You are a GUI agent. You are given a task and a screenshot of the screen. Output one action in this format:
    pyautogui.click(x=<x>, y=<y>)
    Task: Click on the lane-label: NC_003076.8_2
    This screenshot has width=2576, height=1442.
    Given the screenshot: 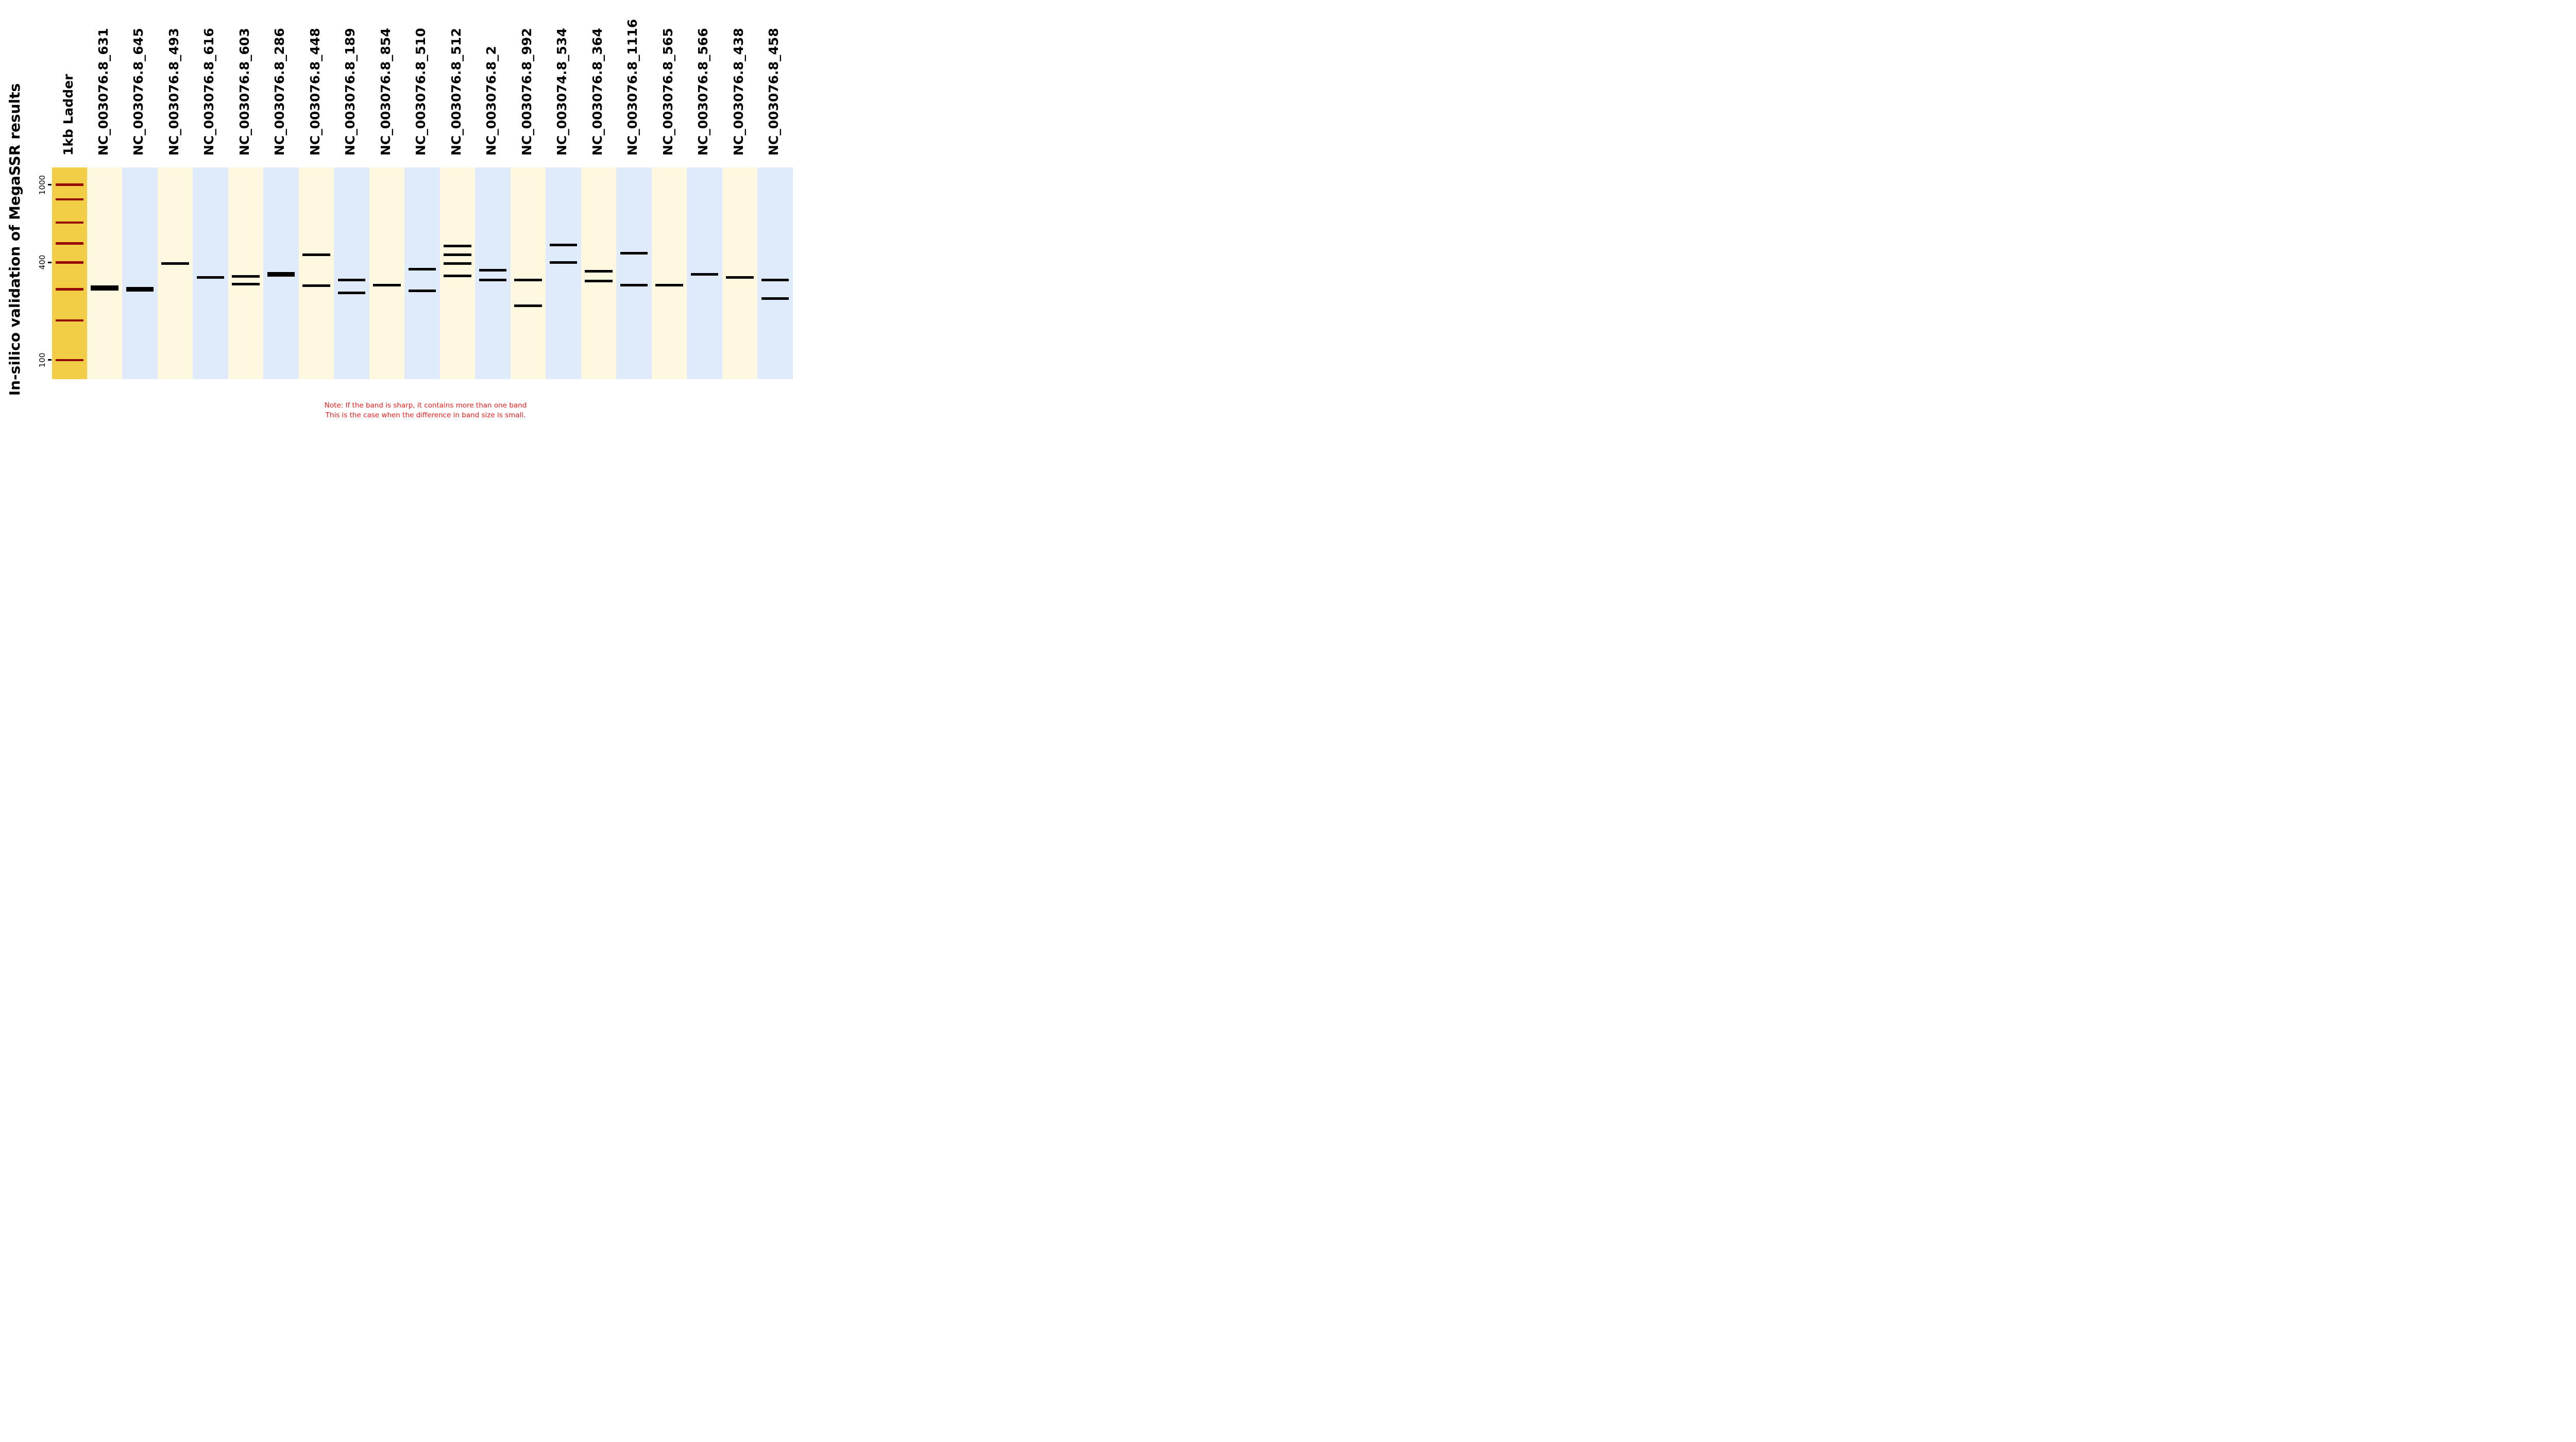 What is the action you would take?
    pyautogui.click(x=491, y=101)
    